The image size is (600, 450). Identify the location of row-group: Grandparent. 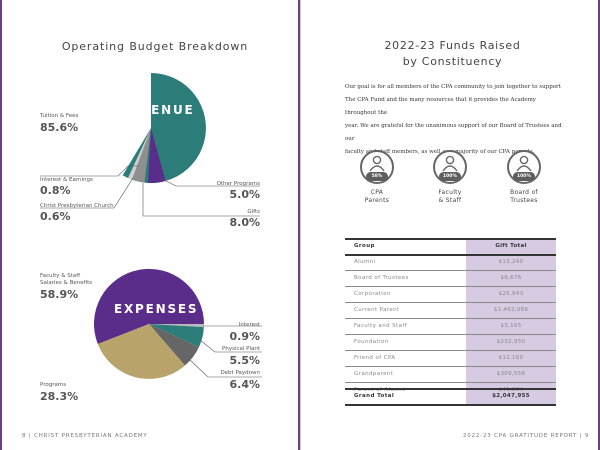
(374, 374).